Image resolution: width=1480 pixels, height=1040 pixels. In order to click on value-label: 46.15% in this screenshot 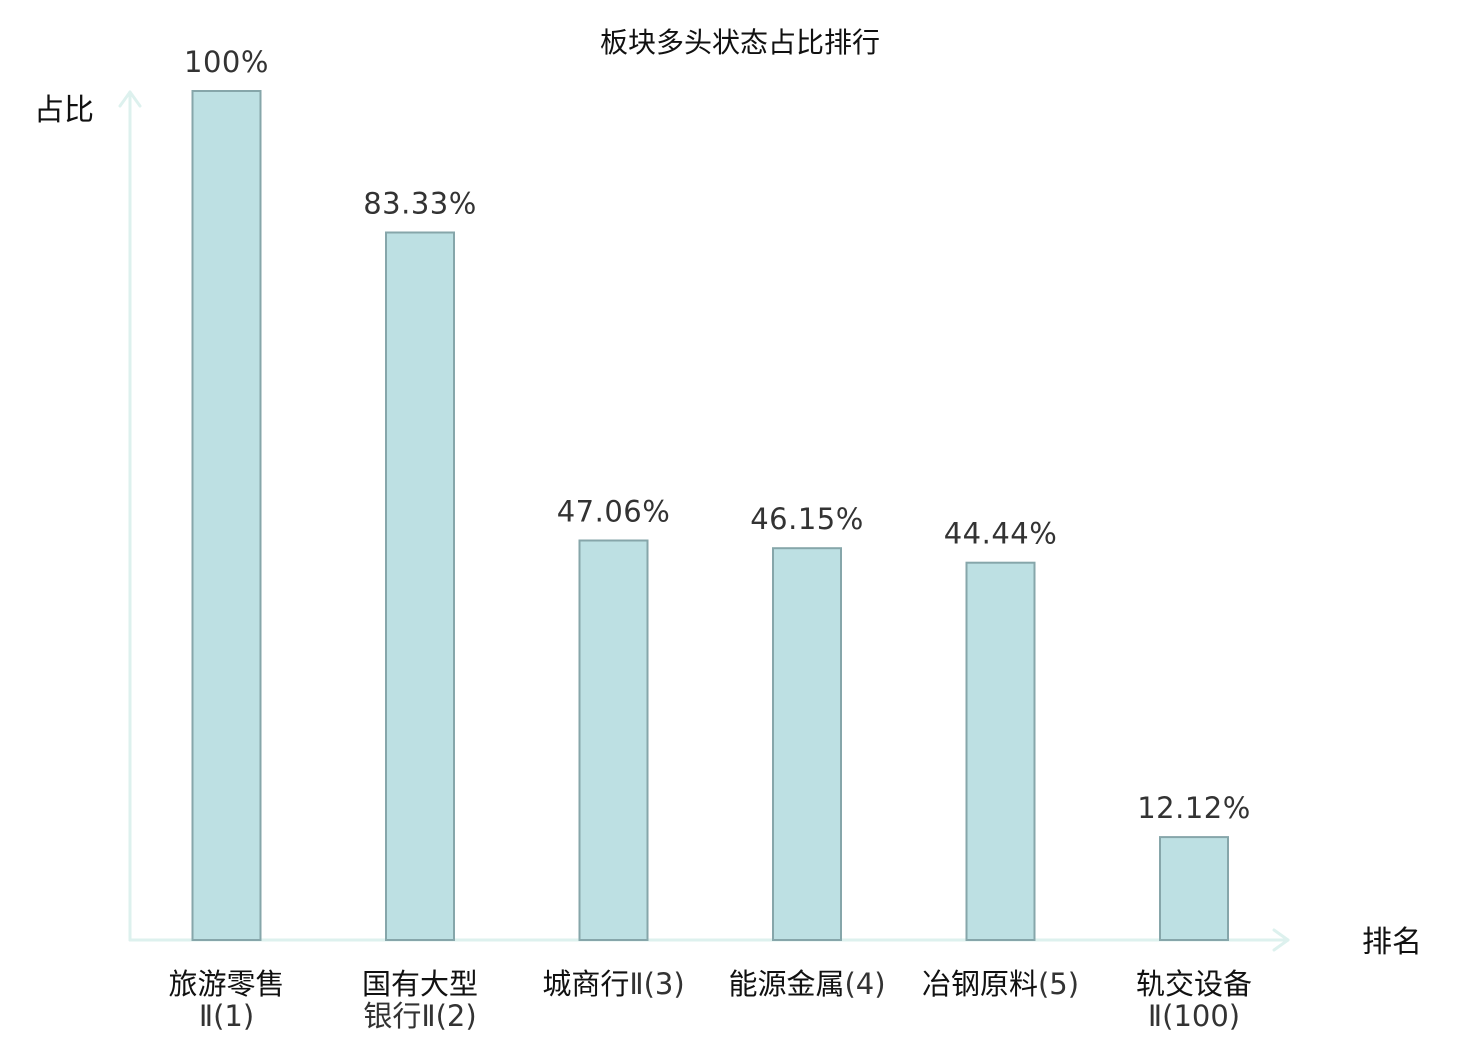, I will do `click(807, 519)`.